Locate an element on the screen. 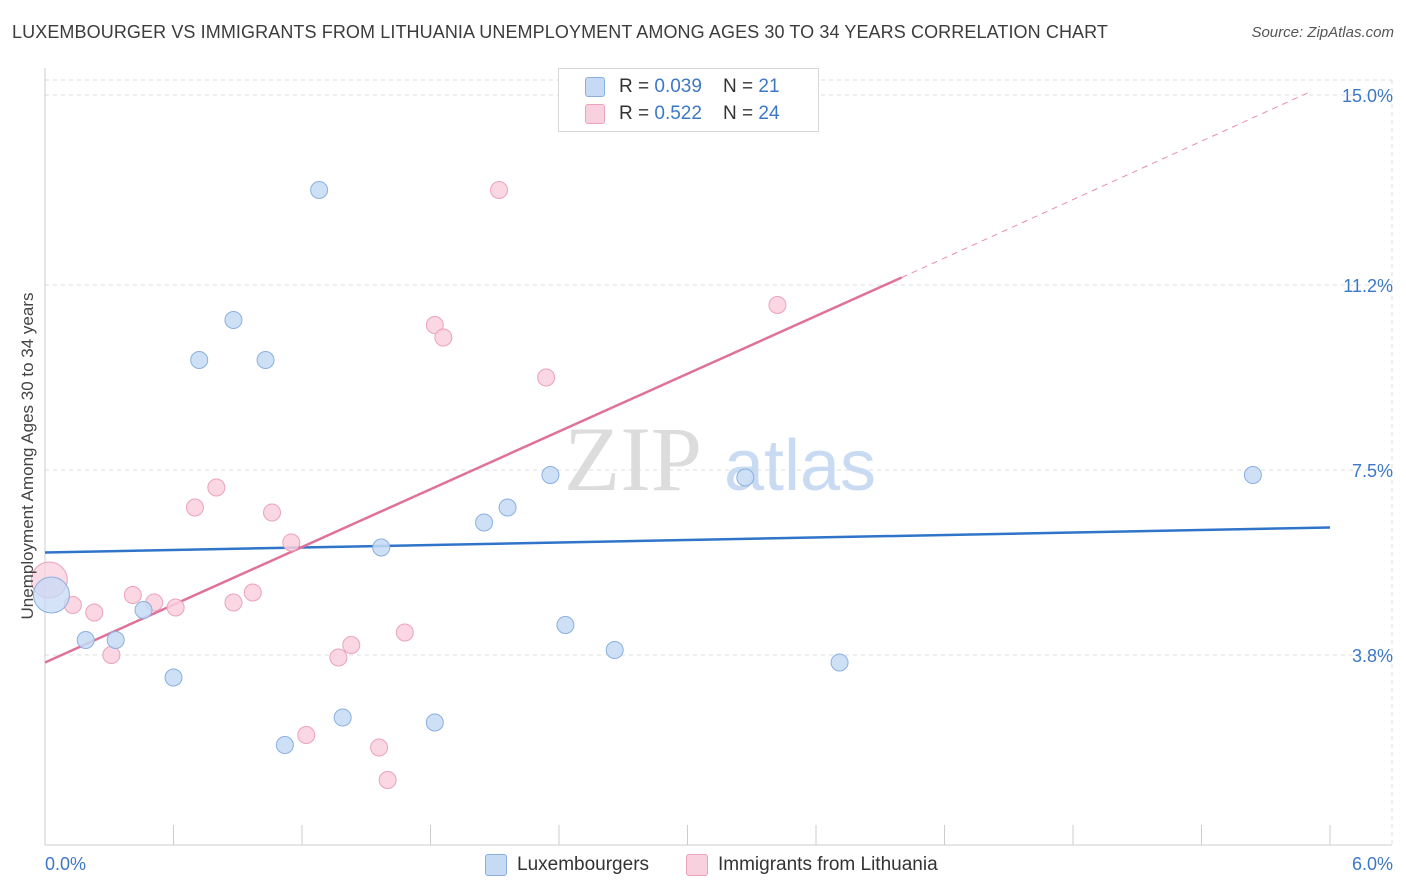 This screenshot has height=892, width=1406. source-label: Source: ZipAtlas.com is located at coordinates (1322, 32).